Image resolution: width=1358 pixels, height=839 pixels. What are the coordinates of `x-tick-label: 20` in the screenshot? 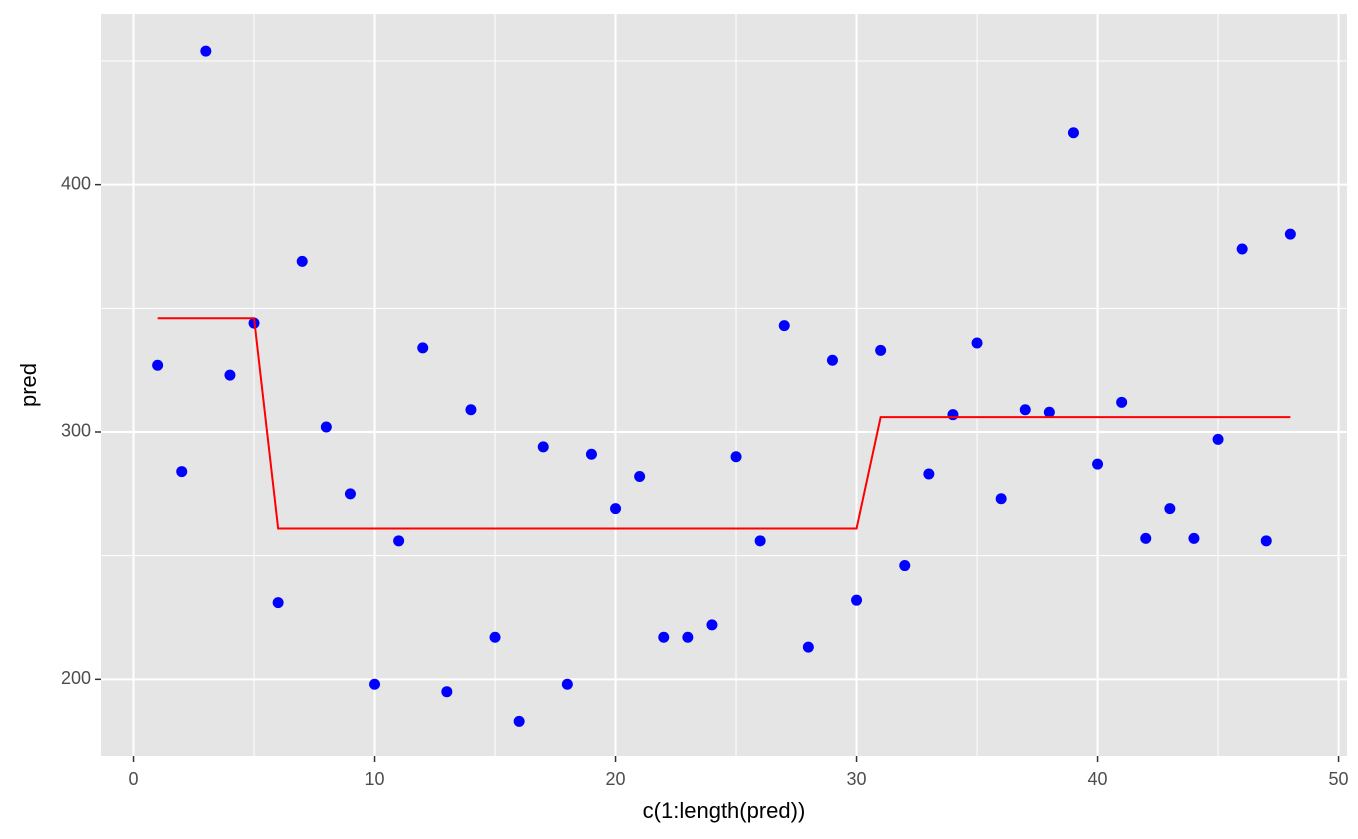 It's located at (616, 779).